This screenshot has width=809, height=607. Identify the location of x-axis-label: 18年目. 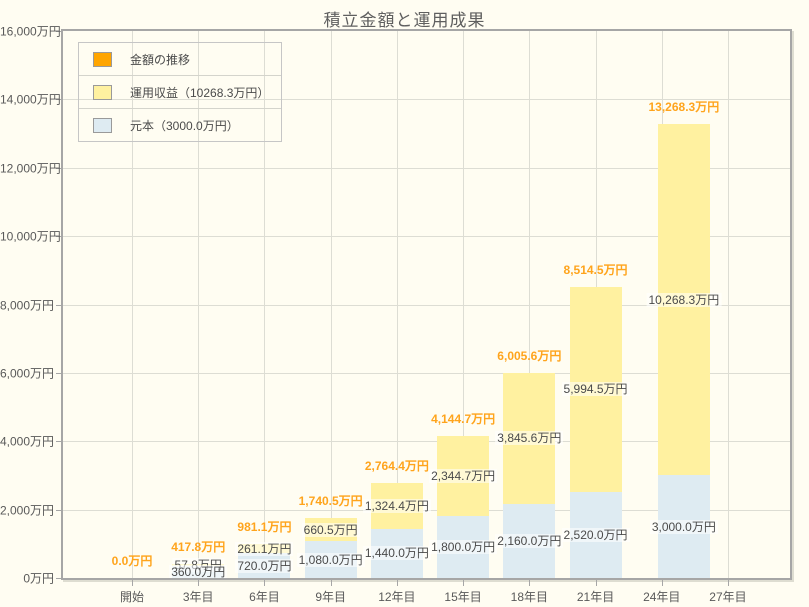
(529, 597).